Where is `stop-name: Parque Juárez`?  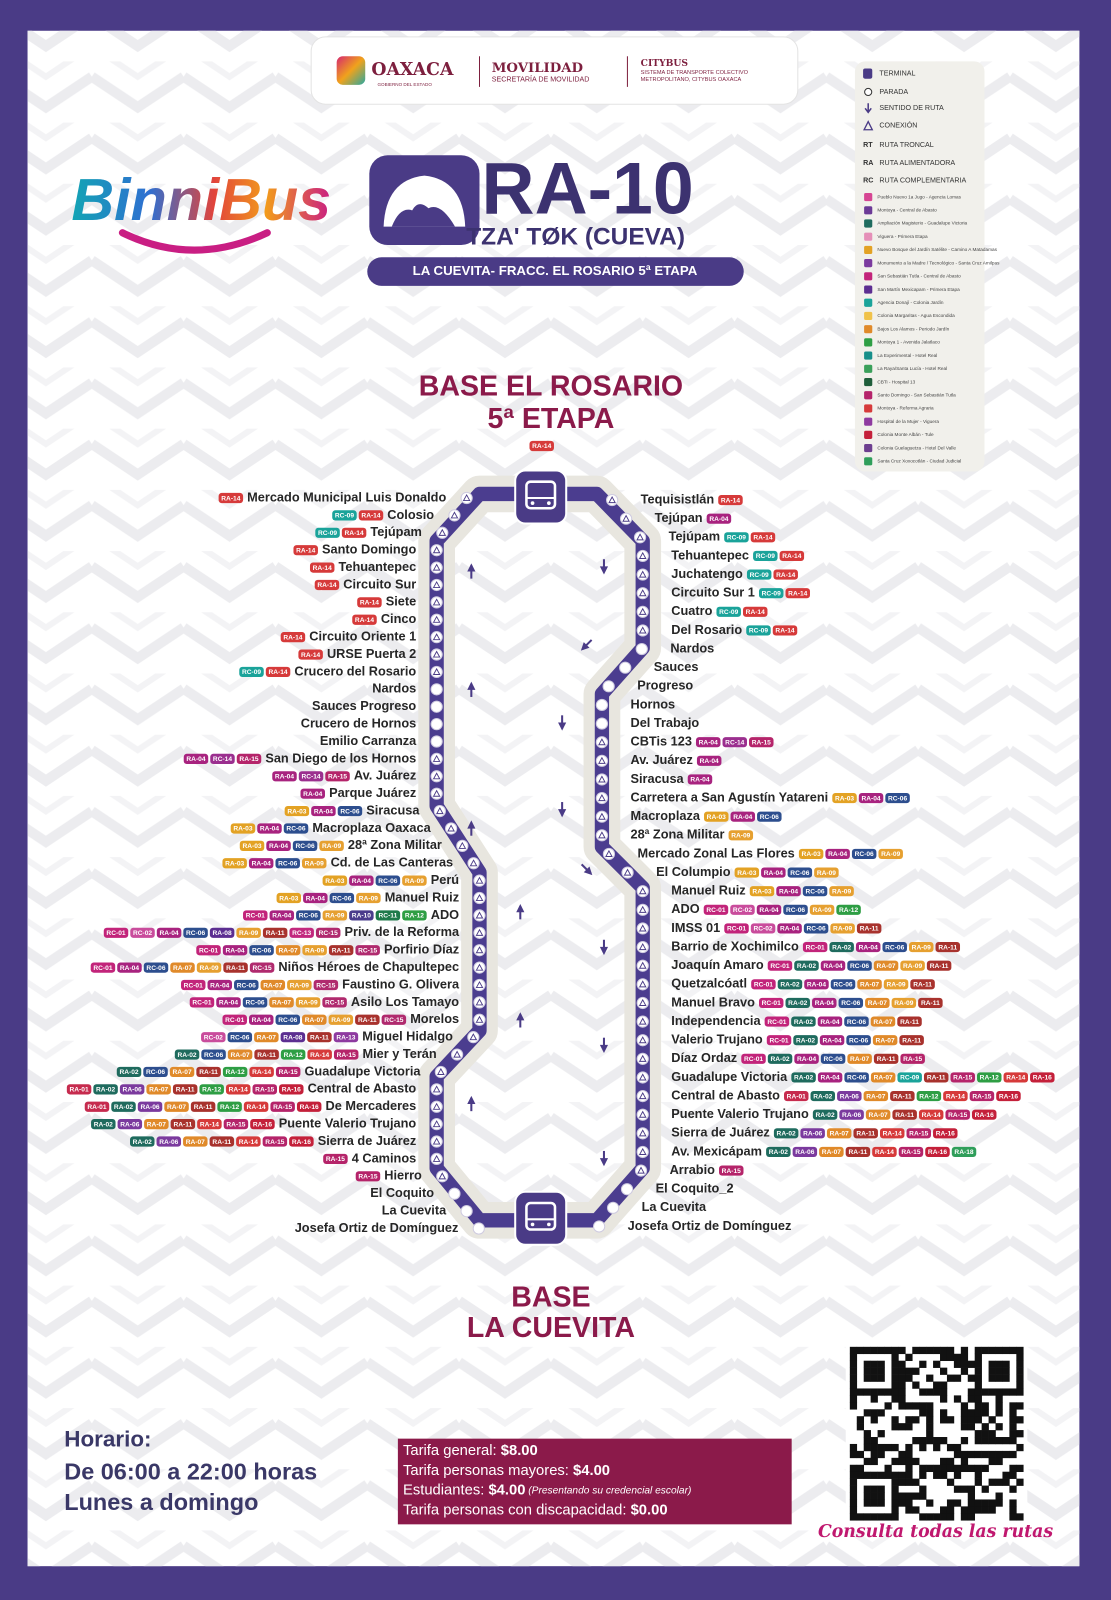 stop-name: Parque Juárez is located at coordinates (372, 792).